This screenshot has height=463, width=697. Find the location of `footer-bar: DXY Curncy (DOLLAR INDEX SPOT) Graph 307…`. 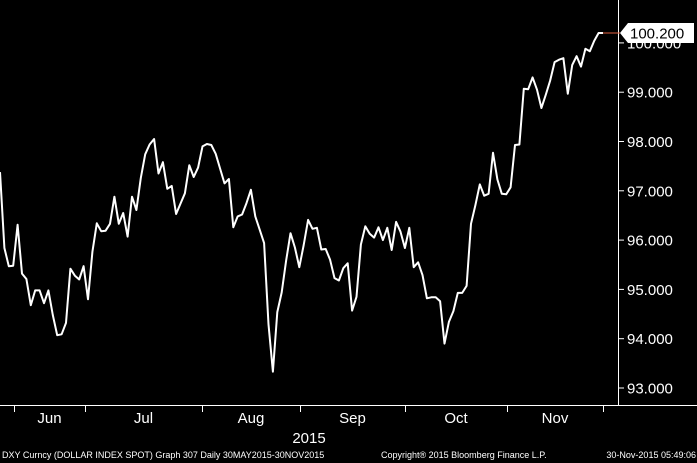

footer-bar: DXY Curncy (DOLLAR INDEX SPOT) Graph 307… is located at coordinates (348, 455).